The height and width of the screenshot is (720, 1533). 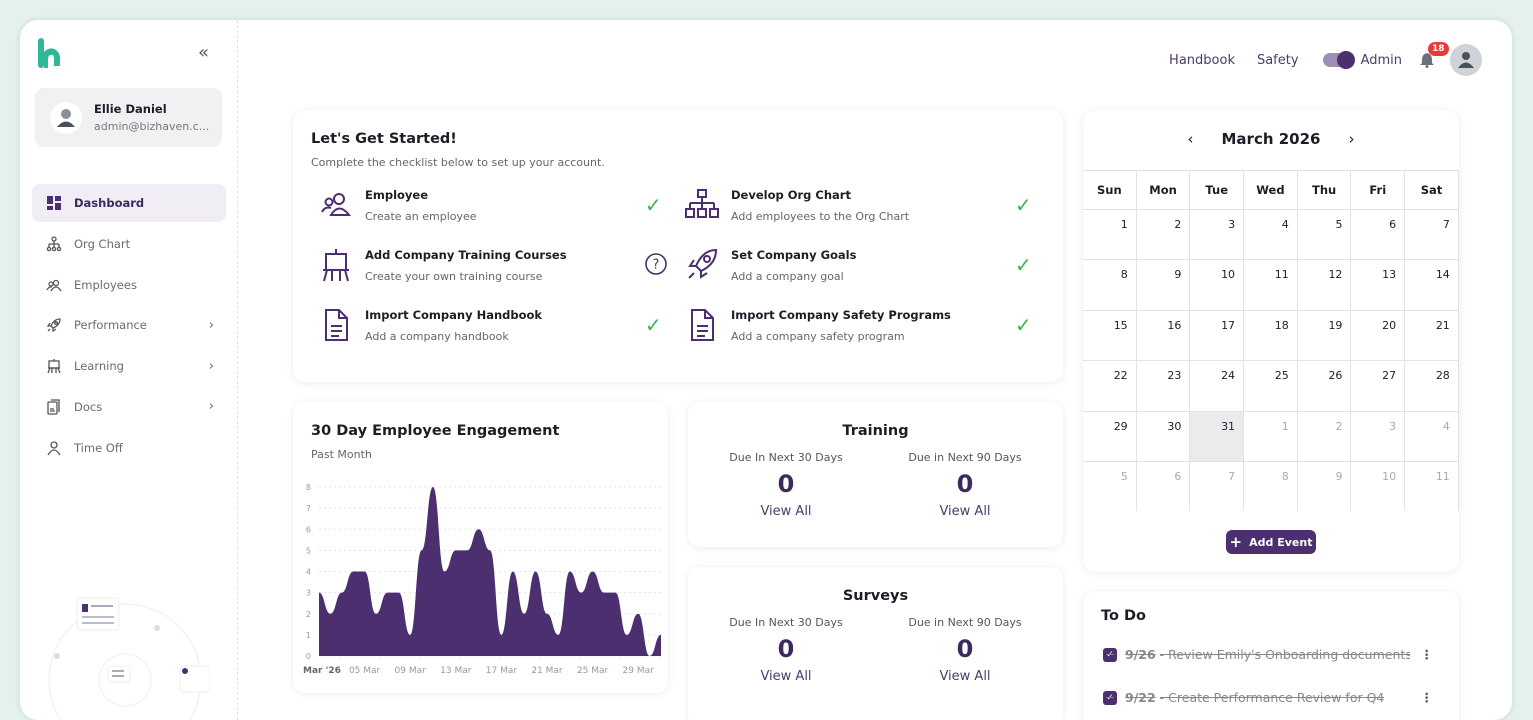 What do you see at coordinates (1110, 385) in the screenshot?
I see `calendar-day: 22` at bounding box center [1110, 385].